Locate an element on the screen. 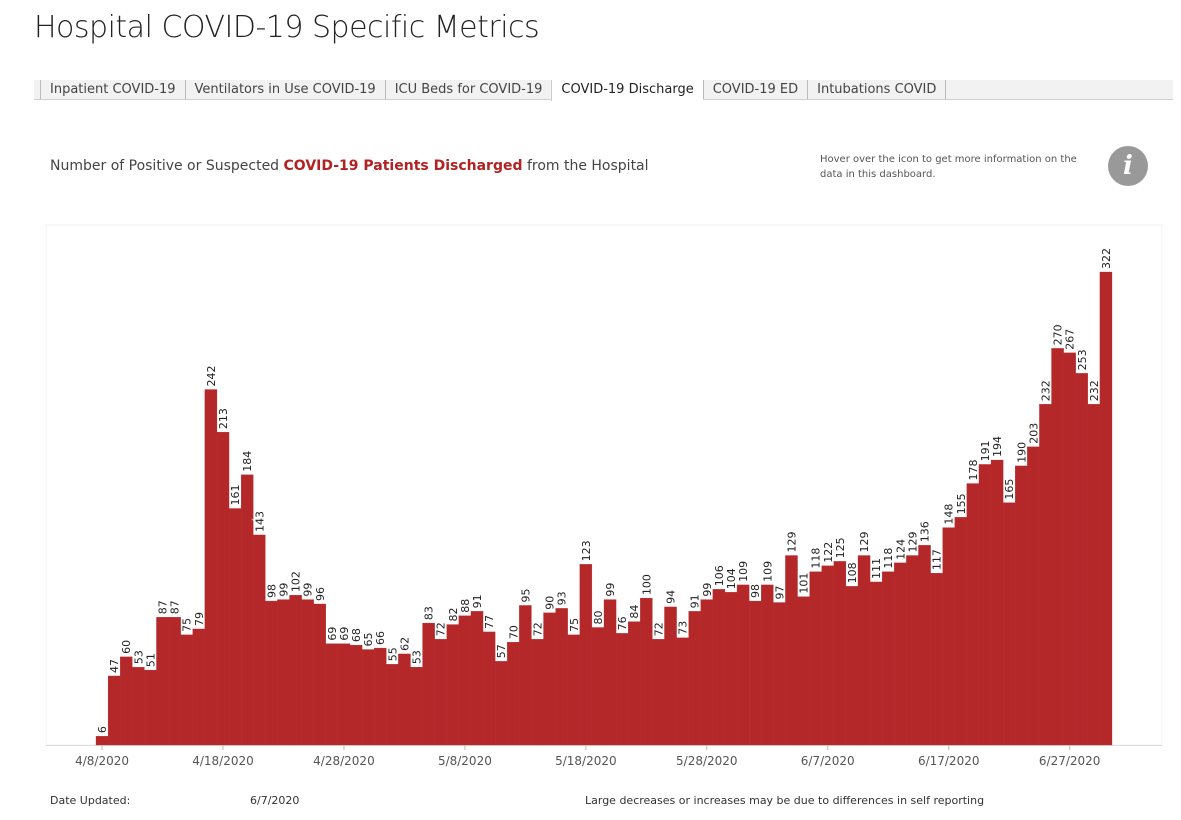 The width and height of the screenshot is (1181, 820). data-label: 104 is located at coordinates (731, 578).